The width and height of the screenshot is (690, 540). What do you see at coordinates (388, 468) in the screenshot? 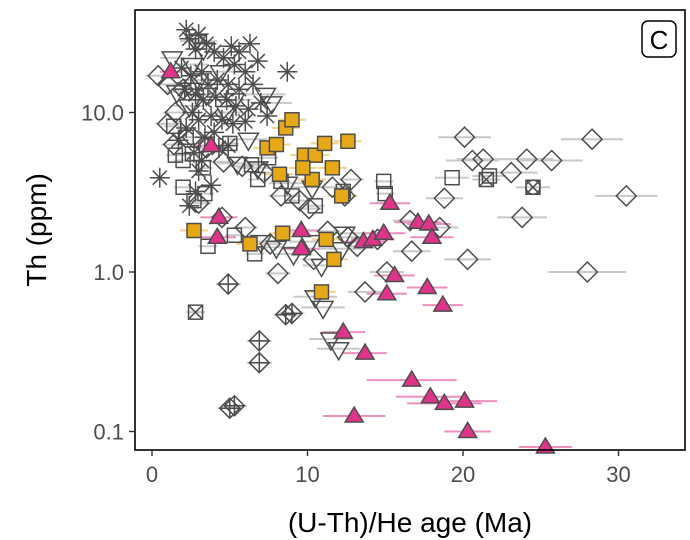
I see `x-axis: 0 10 20 30` at bounding box center [388, 468].